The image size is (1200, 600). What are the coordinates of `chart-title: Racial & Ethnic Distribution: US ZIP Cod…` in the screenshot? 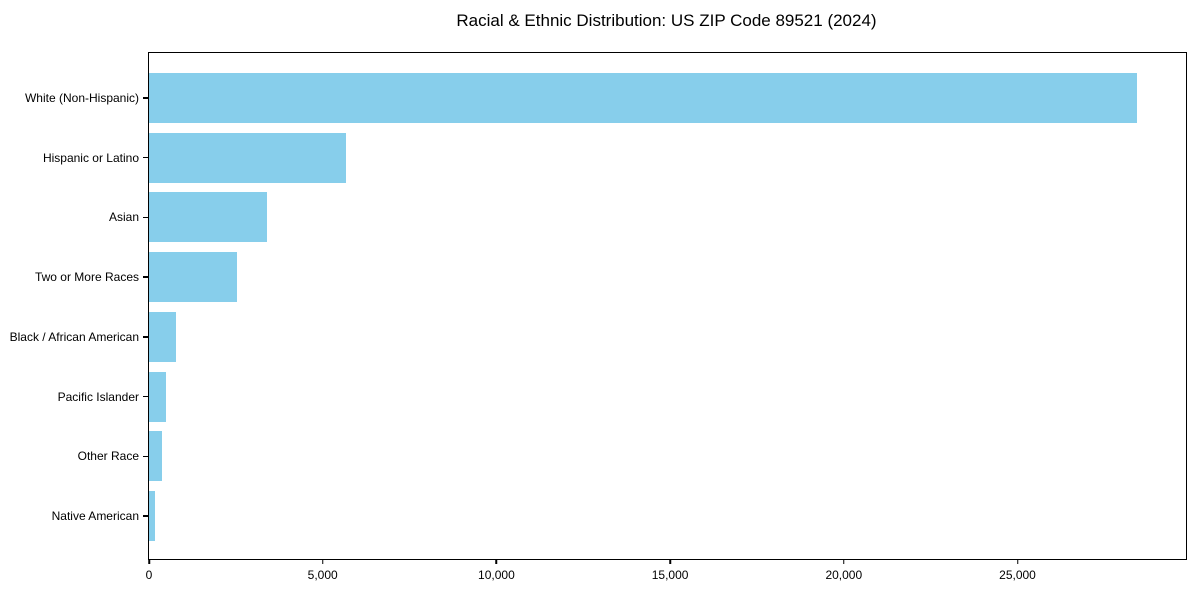 It's located at (666, 20).